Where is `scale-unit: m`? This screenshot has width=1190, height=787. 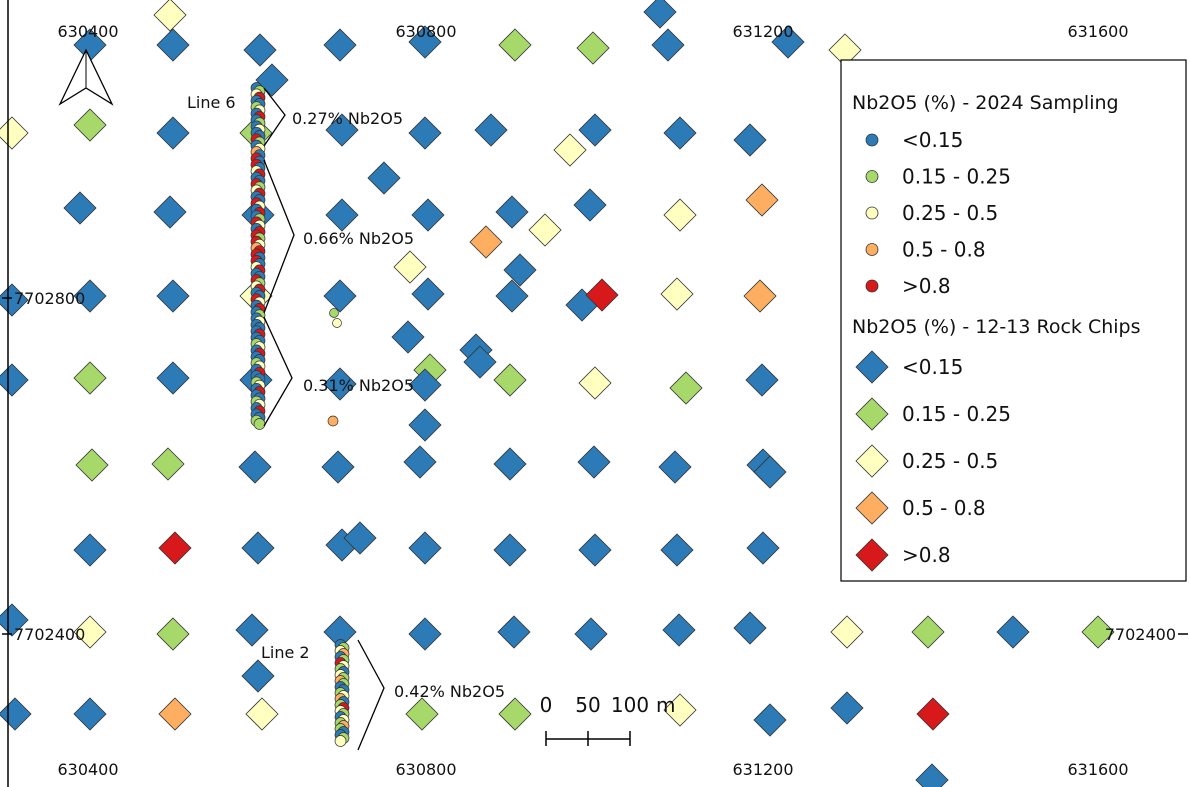 scale-unit: m is located at coordinates (665, 705).